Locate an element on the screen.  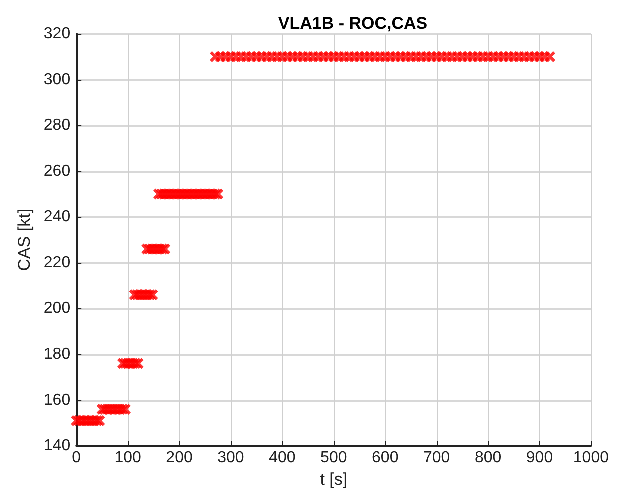
x-tick-label: 200 is located at coordinates (179, 458).